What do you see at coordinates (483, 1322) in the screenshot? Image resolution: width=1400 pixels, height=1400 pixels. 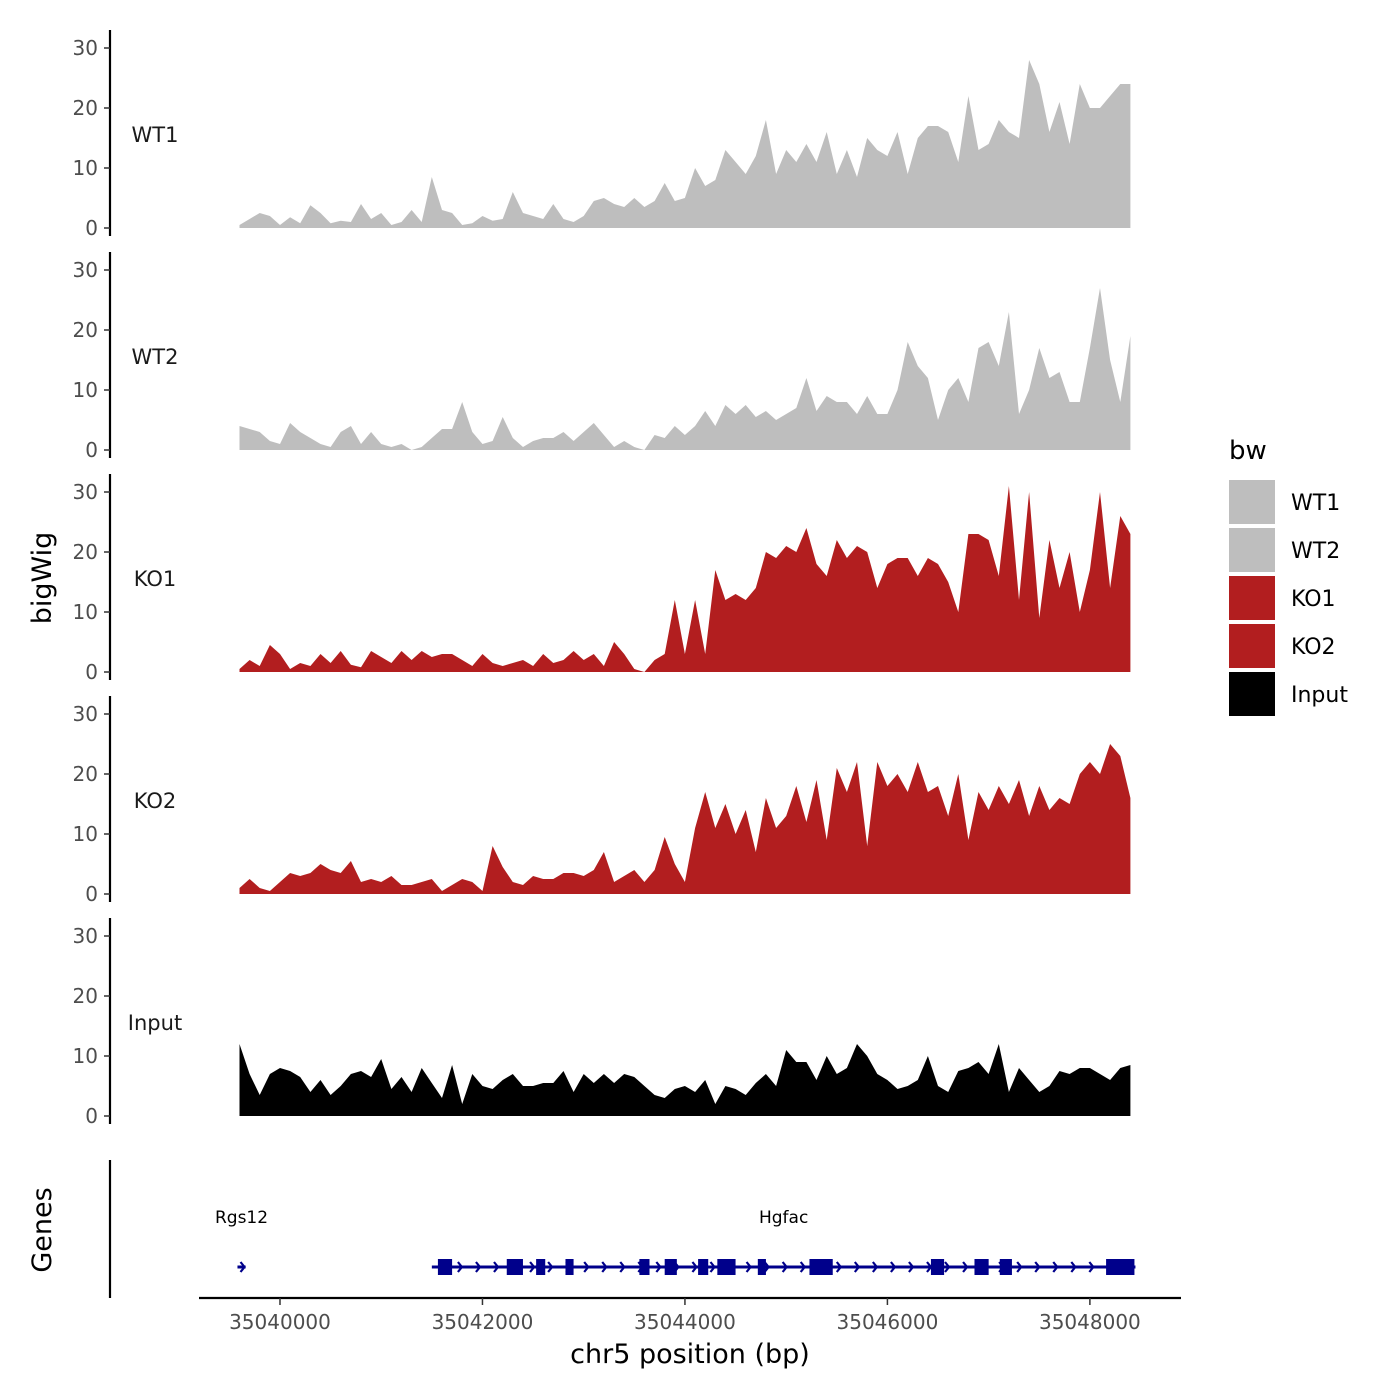 I see `x-tick-label: 35042000` at bounding box center [483, 1322].